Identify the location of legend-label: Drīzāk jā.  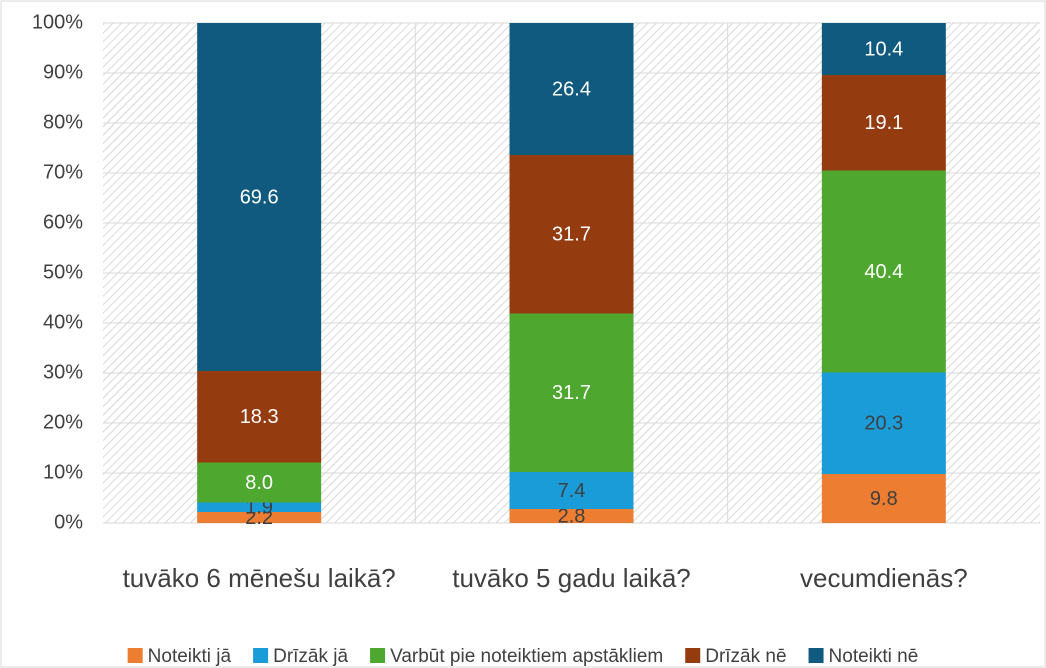
(310, 656).